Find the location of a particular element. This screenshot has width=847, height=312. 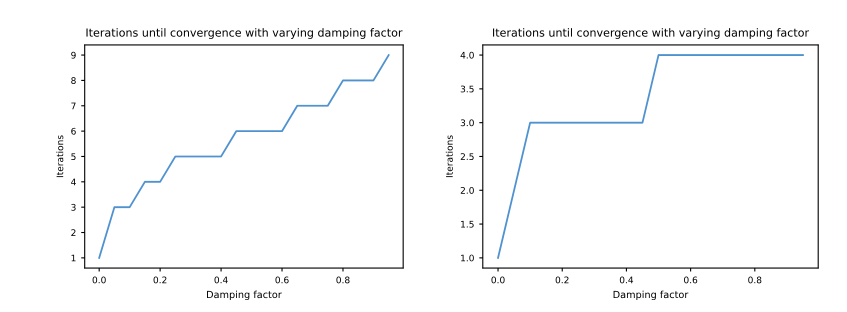

y-tick-label: 4 is located at coordinates (73, 182).